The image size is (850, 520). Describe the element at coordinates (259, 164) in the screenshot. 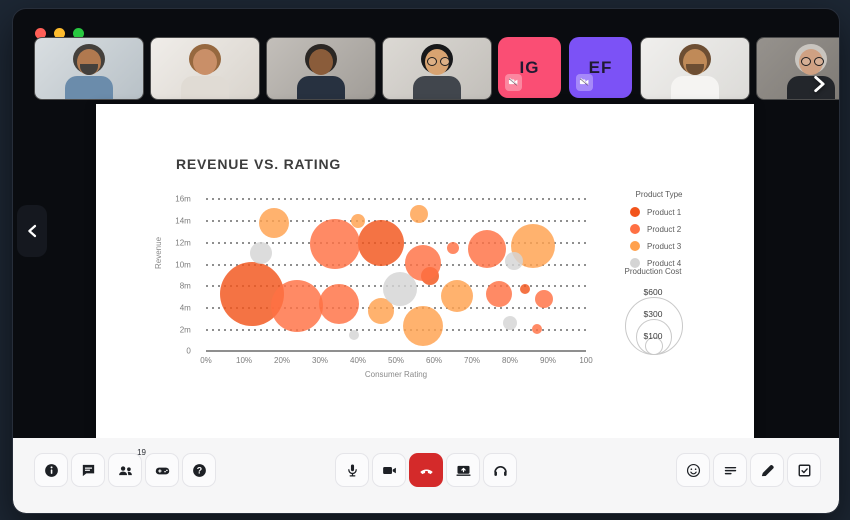

I see `chart-title: REVENUE VS. RATING` at that location.